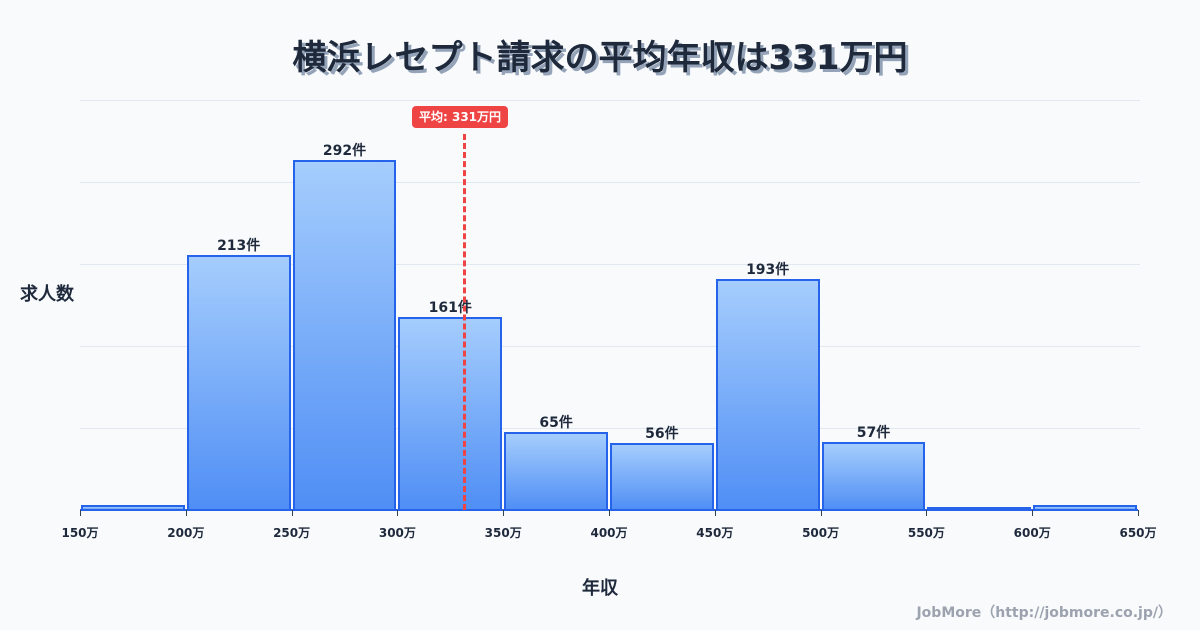  I want to click on x-tick-label: 550万, so click(926, 533).